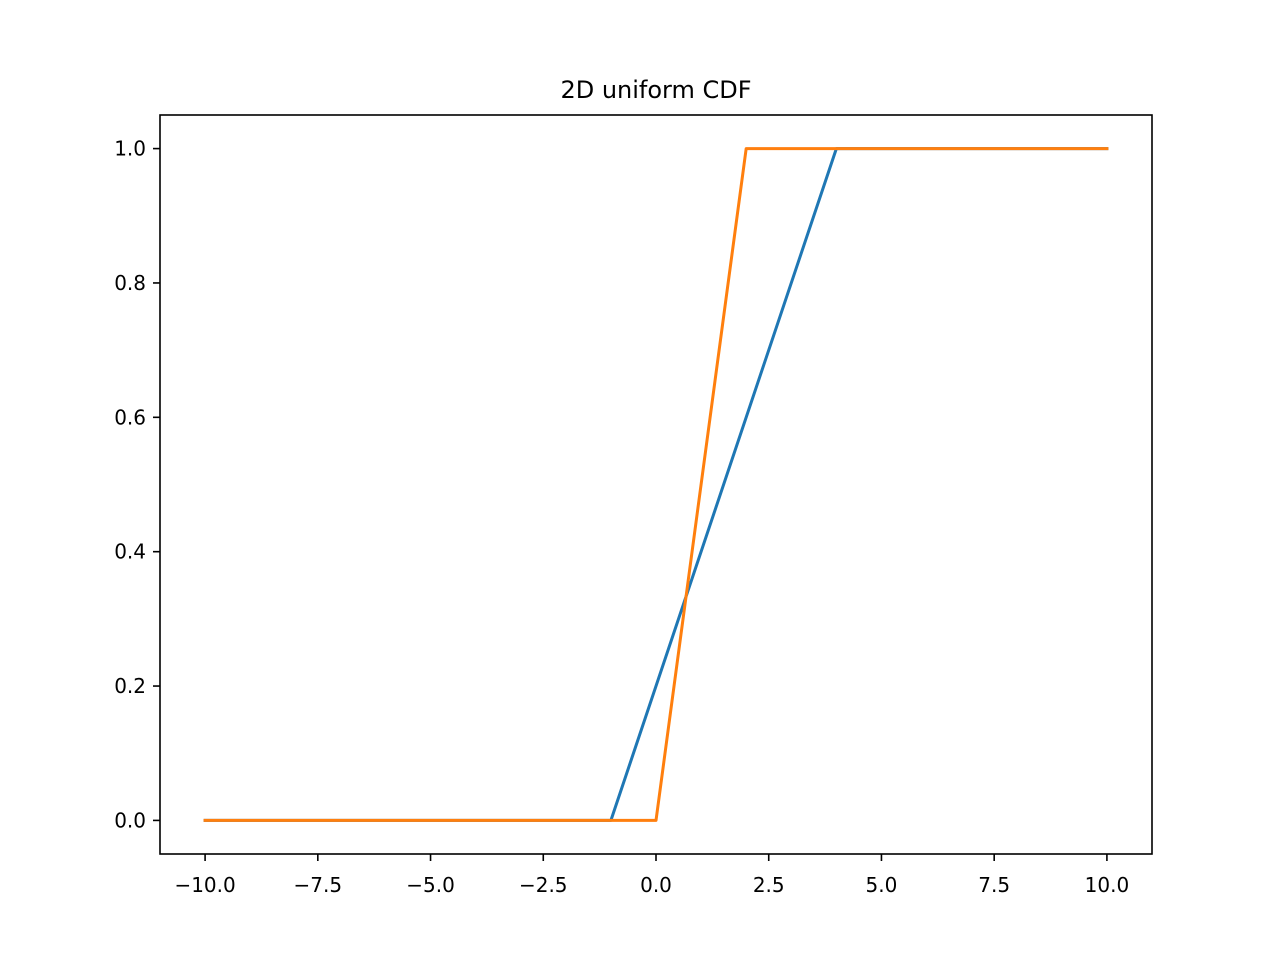 The height and width of the screenshot is (960, 1280). What do you see at coordinates (882, 885) in the screenshot?
I see `x-tick-label: 5.0` at bounding box center [882, 885].